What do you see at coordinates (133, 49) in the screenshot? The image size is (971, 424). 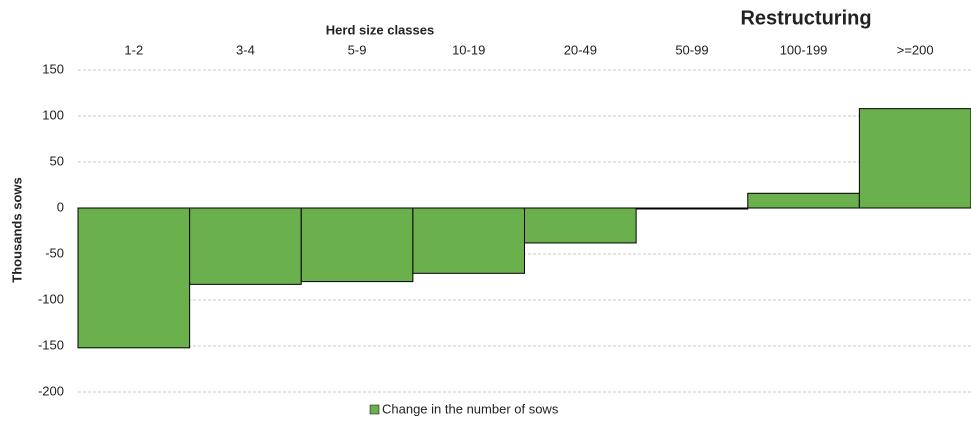 I see `x-tick-label: 1-2` at bounding box center [133, 49].